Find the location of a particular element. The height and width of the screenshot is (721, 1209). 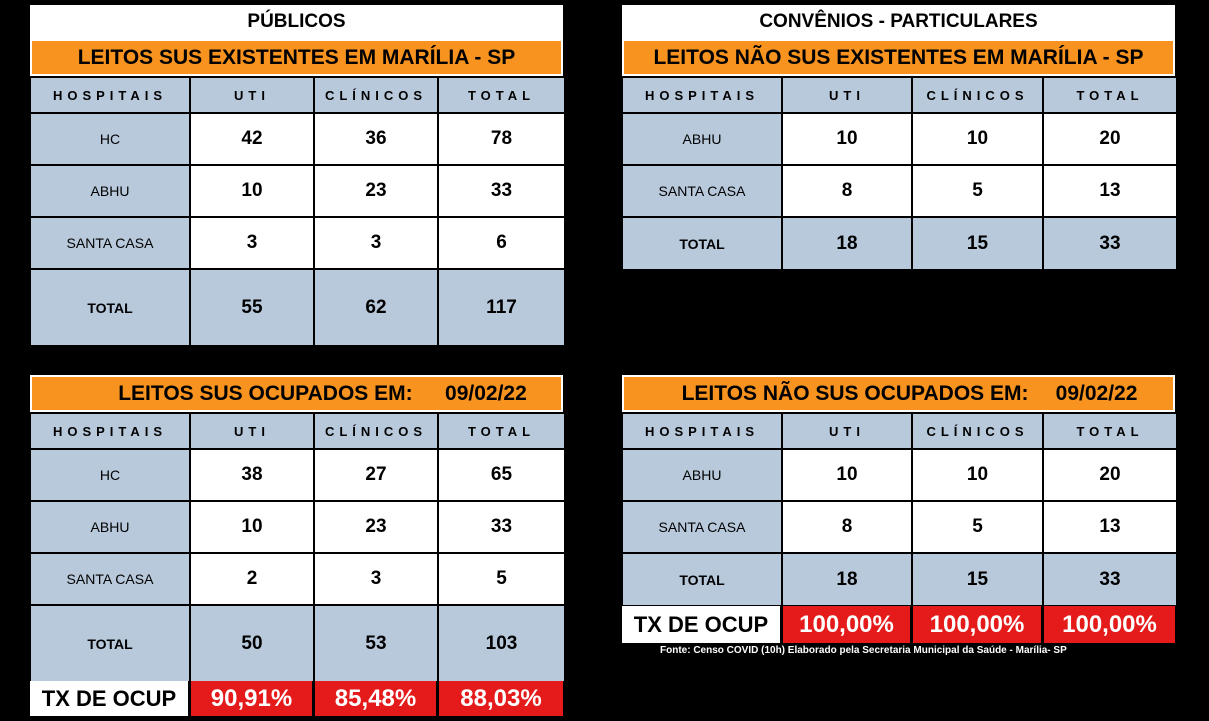

table-row: HC 38 27 65 is located at coordinates (297, 475).